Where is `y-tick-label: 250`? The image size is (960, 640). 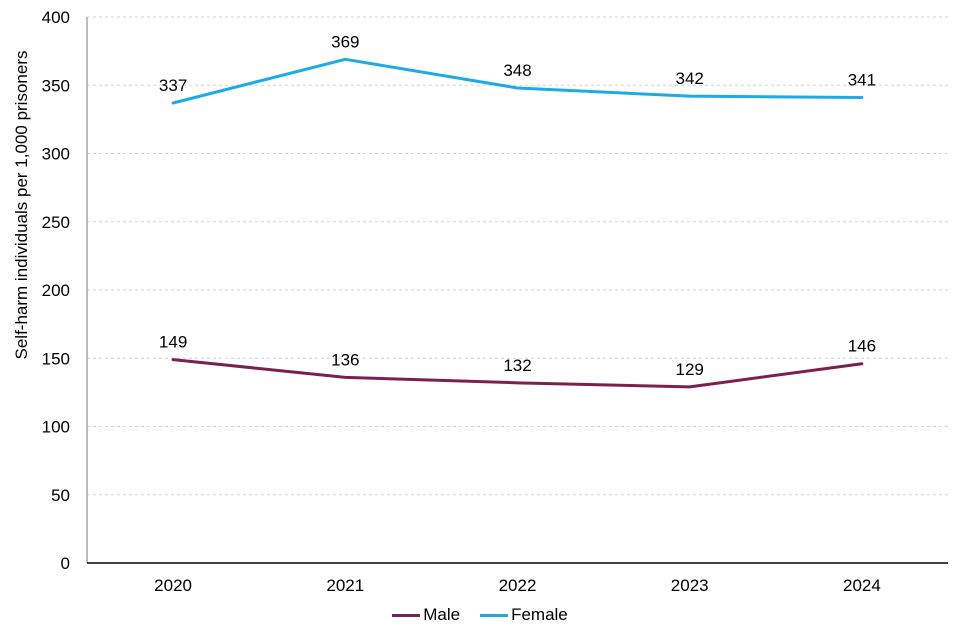
y-tick-label: 250 is located at coordinates (56, 222).